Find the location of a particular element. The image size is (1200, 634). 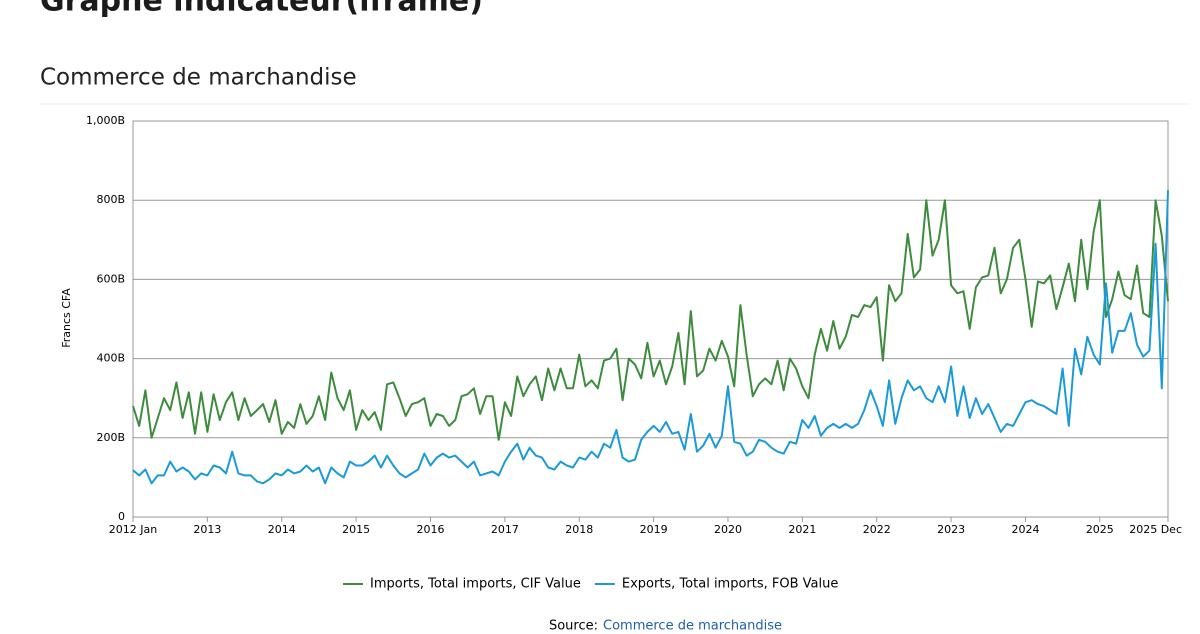

x-tick-label: 2025 is located at coordinates (1100, 529).